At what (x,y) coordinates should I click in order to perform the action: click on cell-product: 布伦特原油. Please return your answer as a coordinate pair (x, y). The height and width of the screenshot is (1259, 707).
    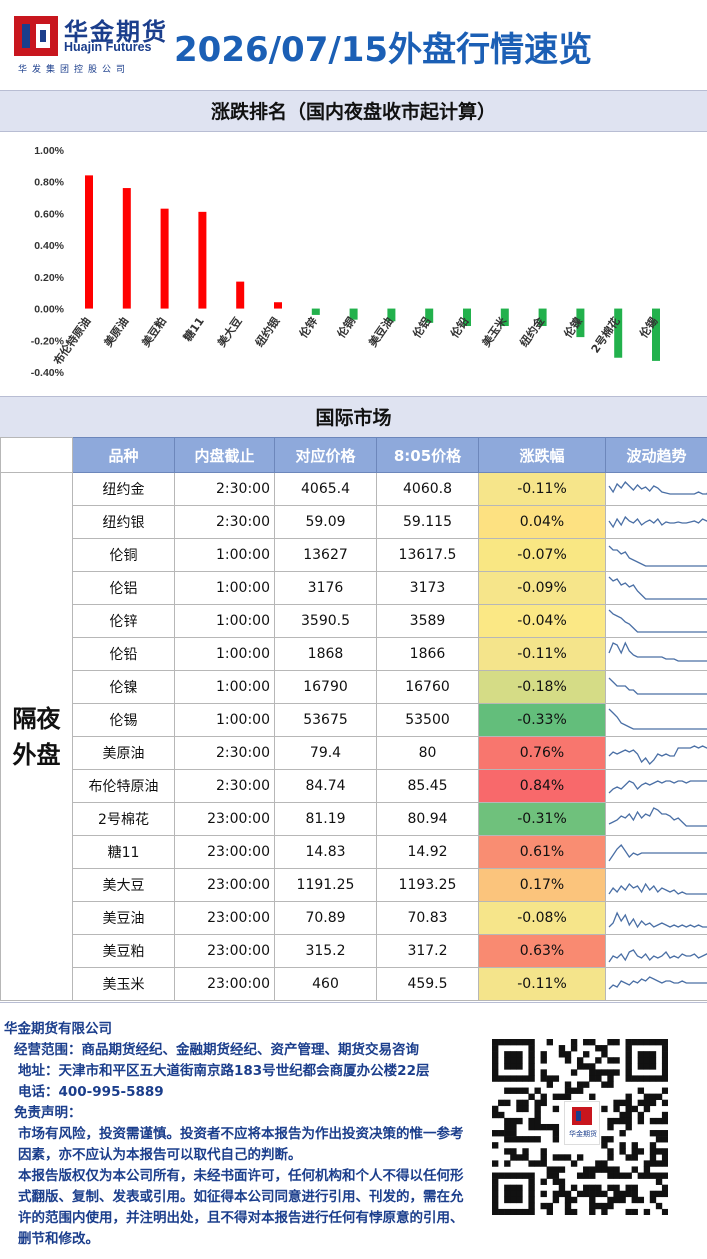
    Looking at the image, I should click on (123, 786).